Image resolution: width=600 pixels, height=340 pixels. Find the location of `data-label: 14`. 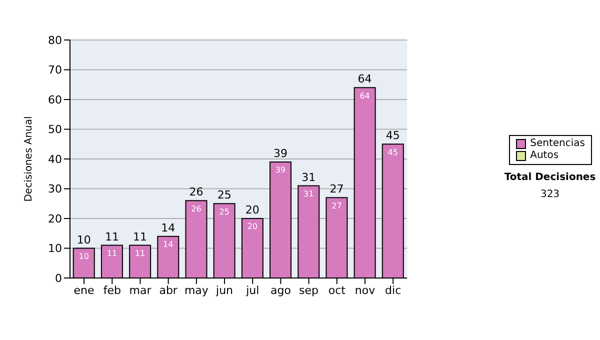

data-label: 14 is located at coordinates (168, 245).